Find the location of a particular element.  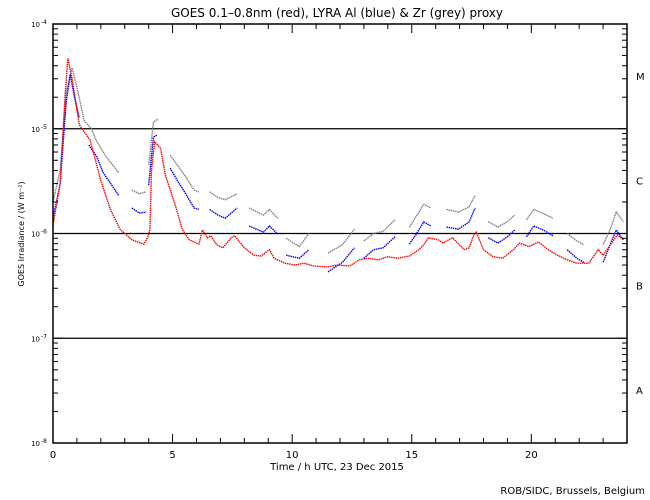

y-axis-label: GOES Irradiance / (W m⁻²) is located at coordinates (21, 233).